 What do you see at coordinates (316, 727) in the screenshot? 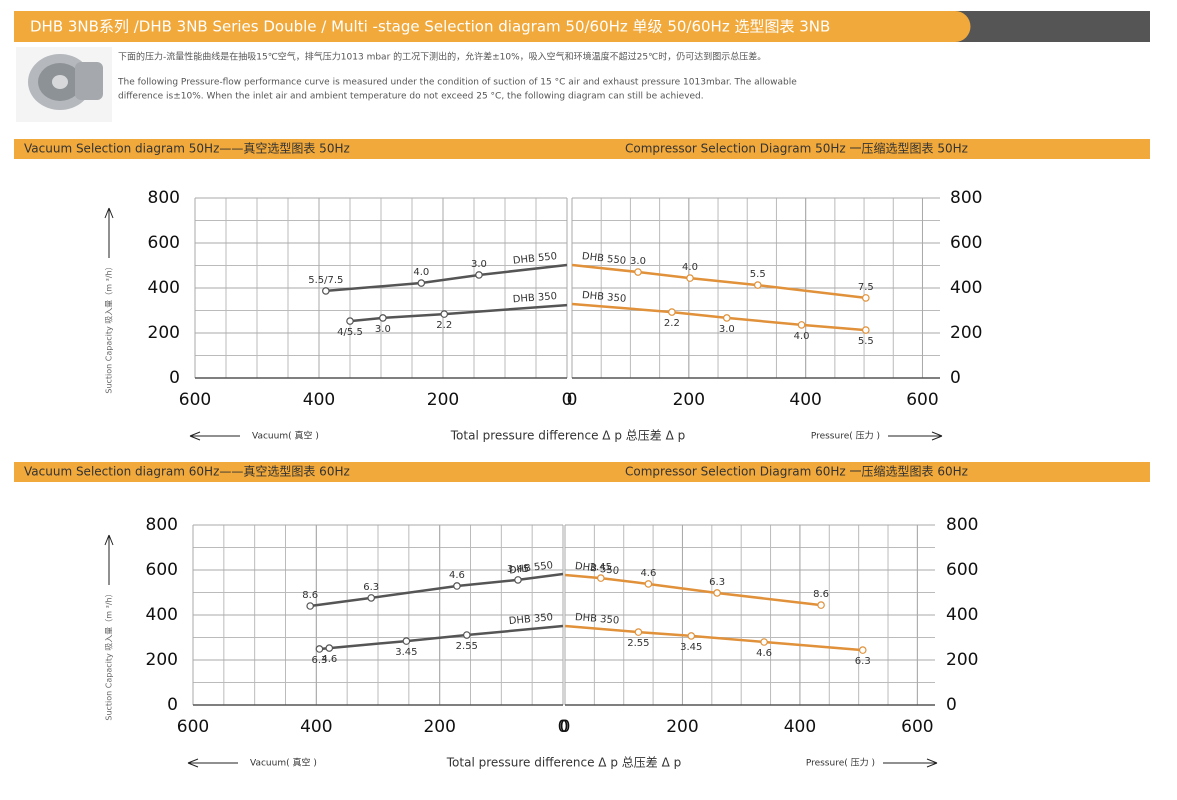
I see `x-tick-label: 400` at bounding box center [316, 727].